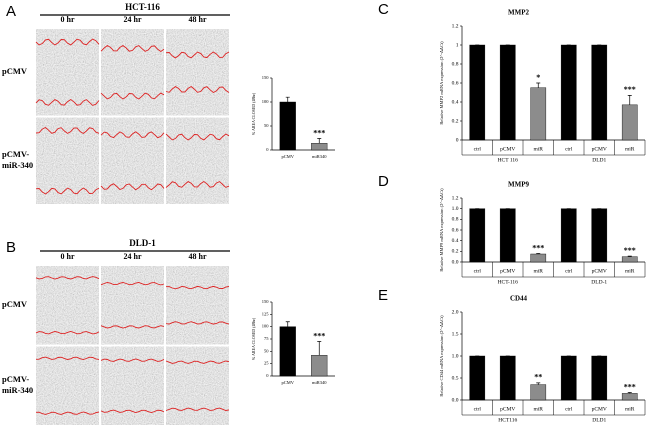 The height and width of the screenshot is (426, 652). What do you see at coordinates (455, 334) in the screenshot?
I see `y-tick-label: 1.5` at bounding box center [455, 334].